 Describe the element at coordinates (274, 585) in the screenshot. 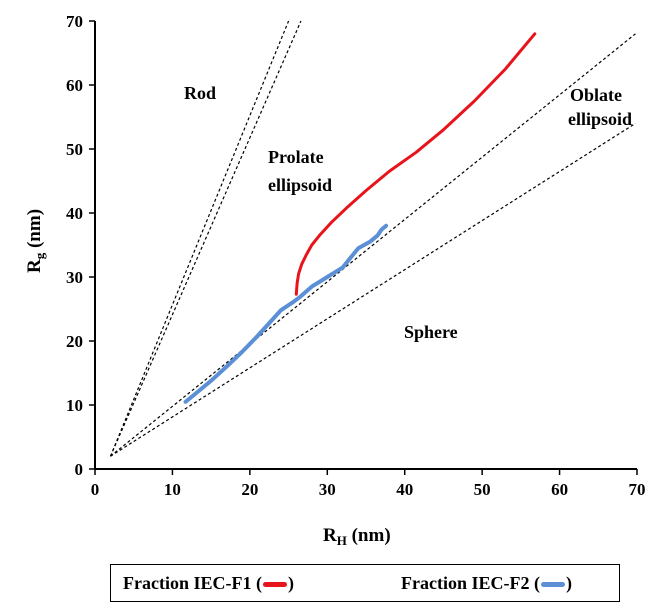

I see `legend-swatch-f1` at that location.